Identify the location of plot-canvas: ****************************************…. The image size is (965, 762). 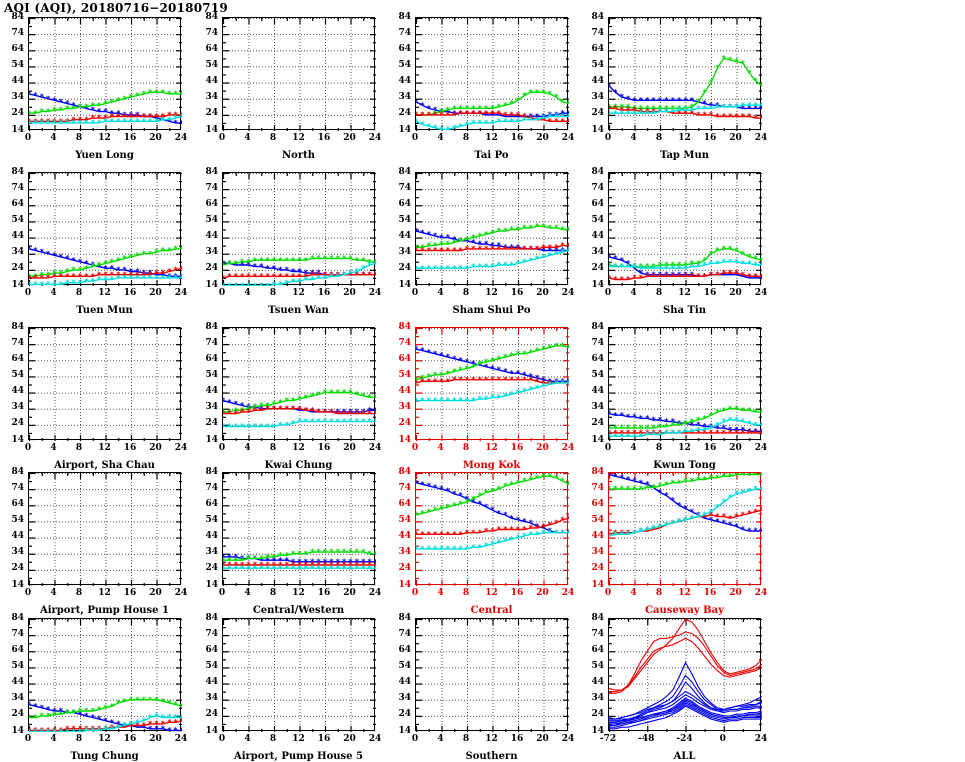
(685, 384).